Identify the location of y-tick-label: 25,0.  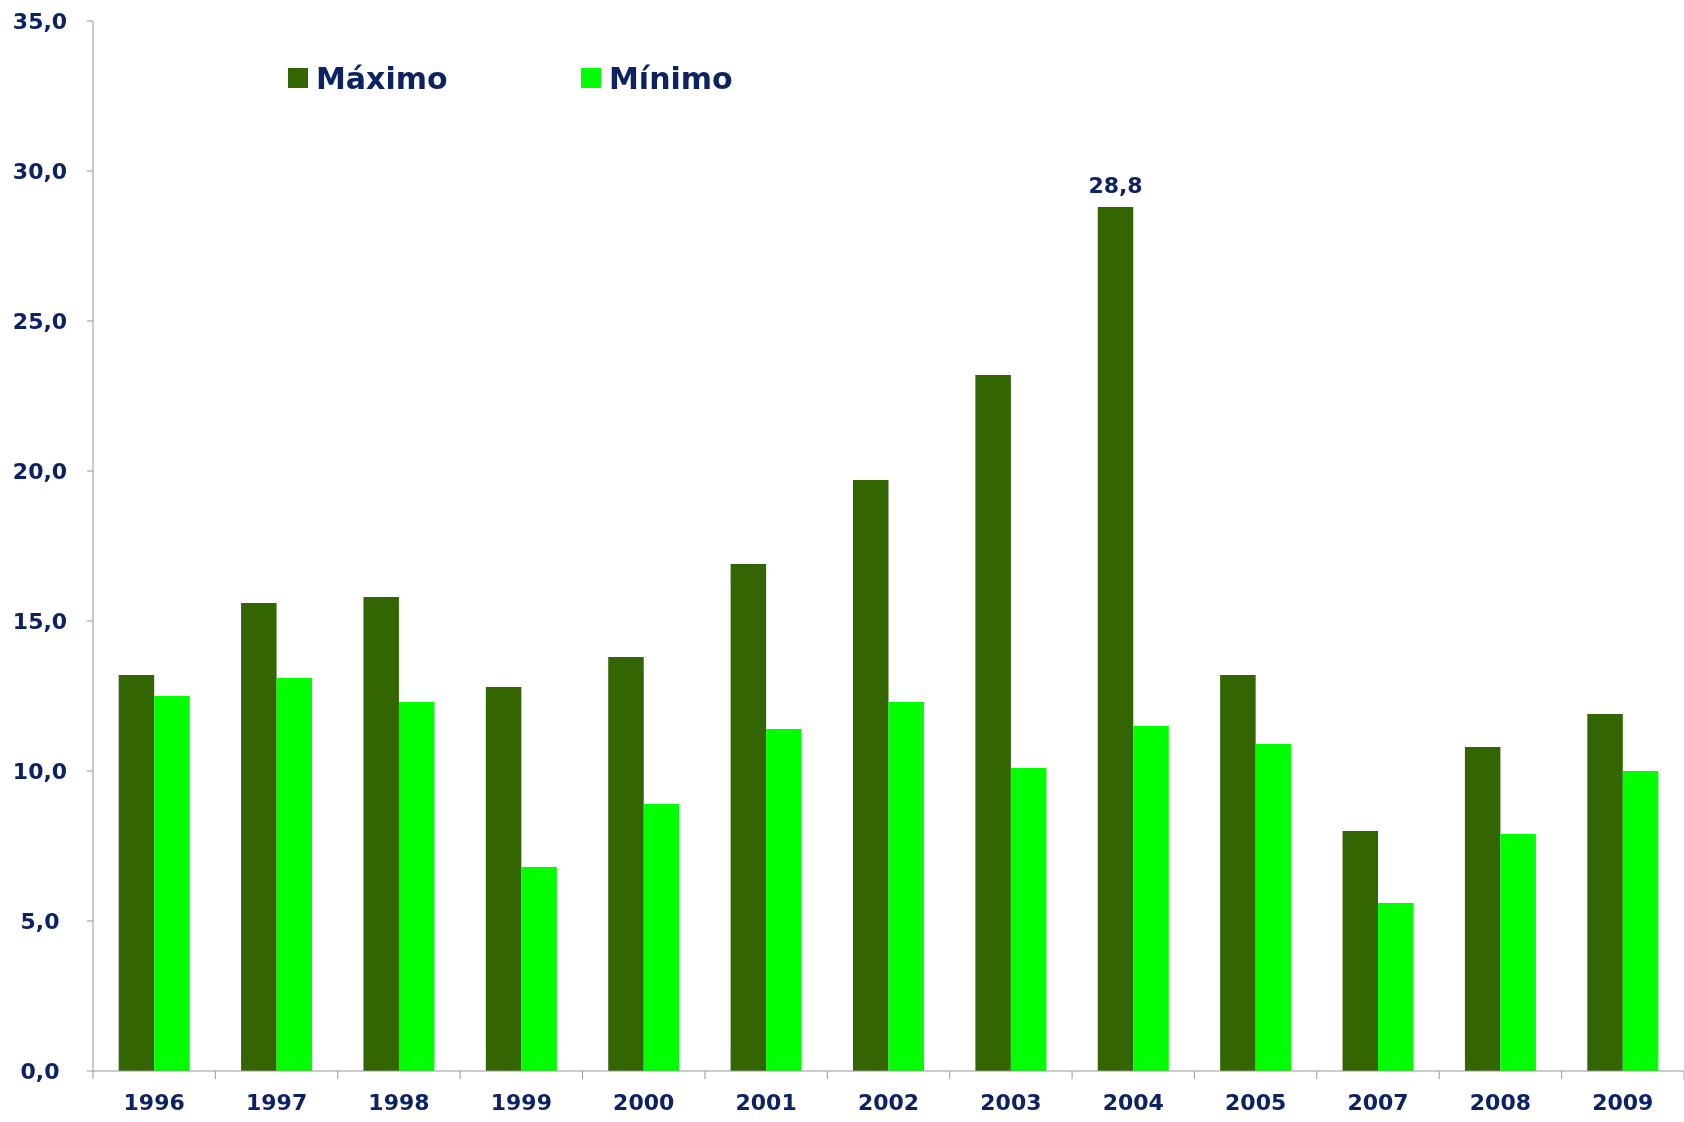
(40, 321).